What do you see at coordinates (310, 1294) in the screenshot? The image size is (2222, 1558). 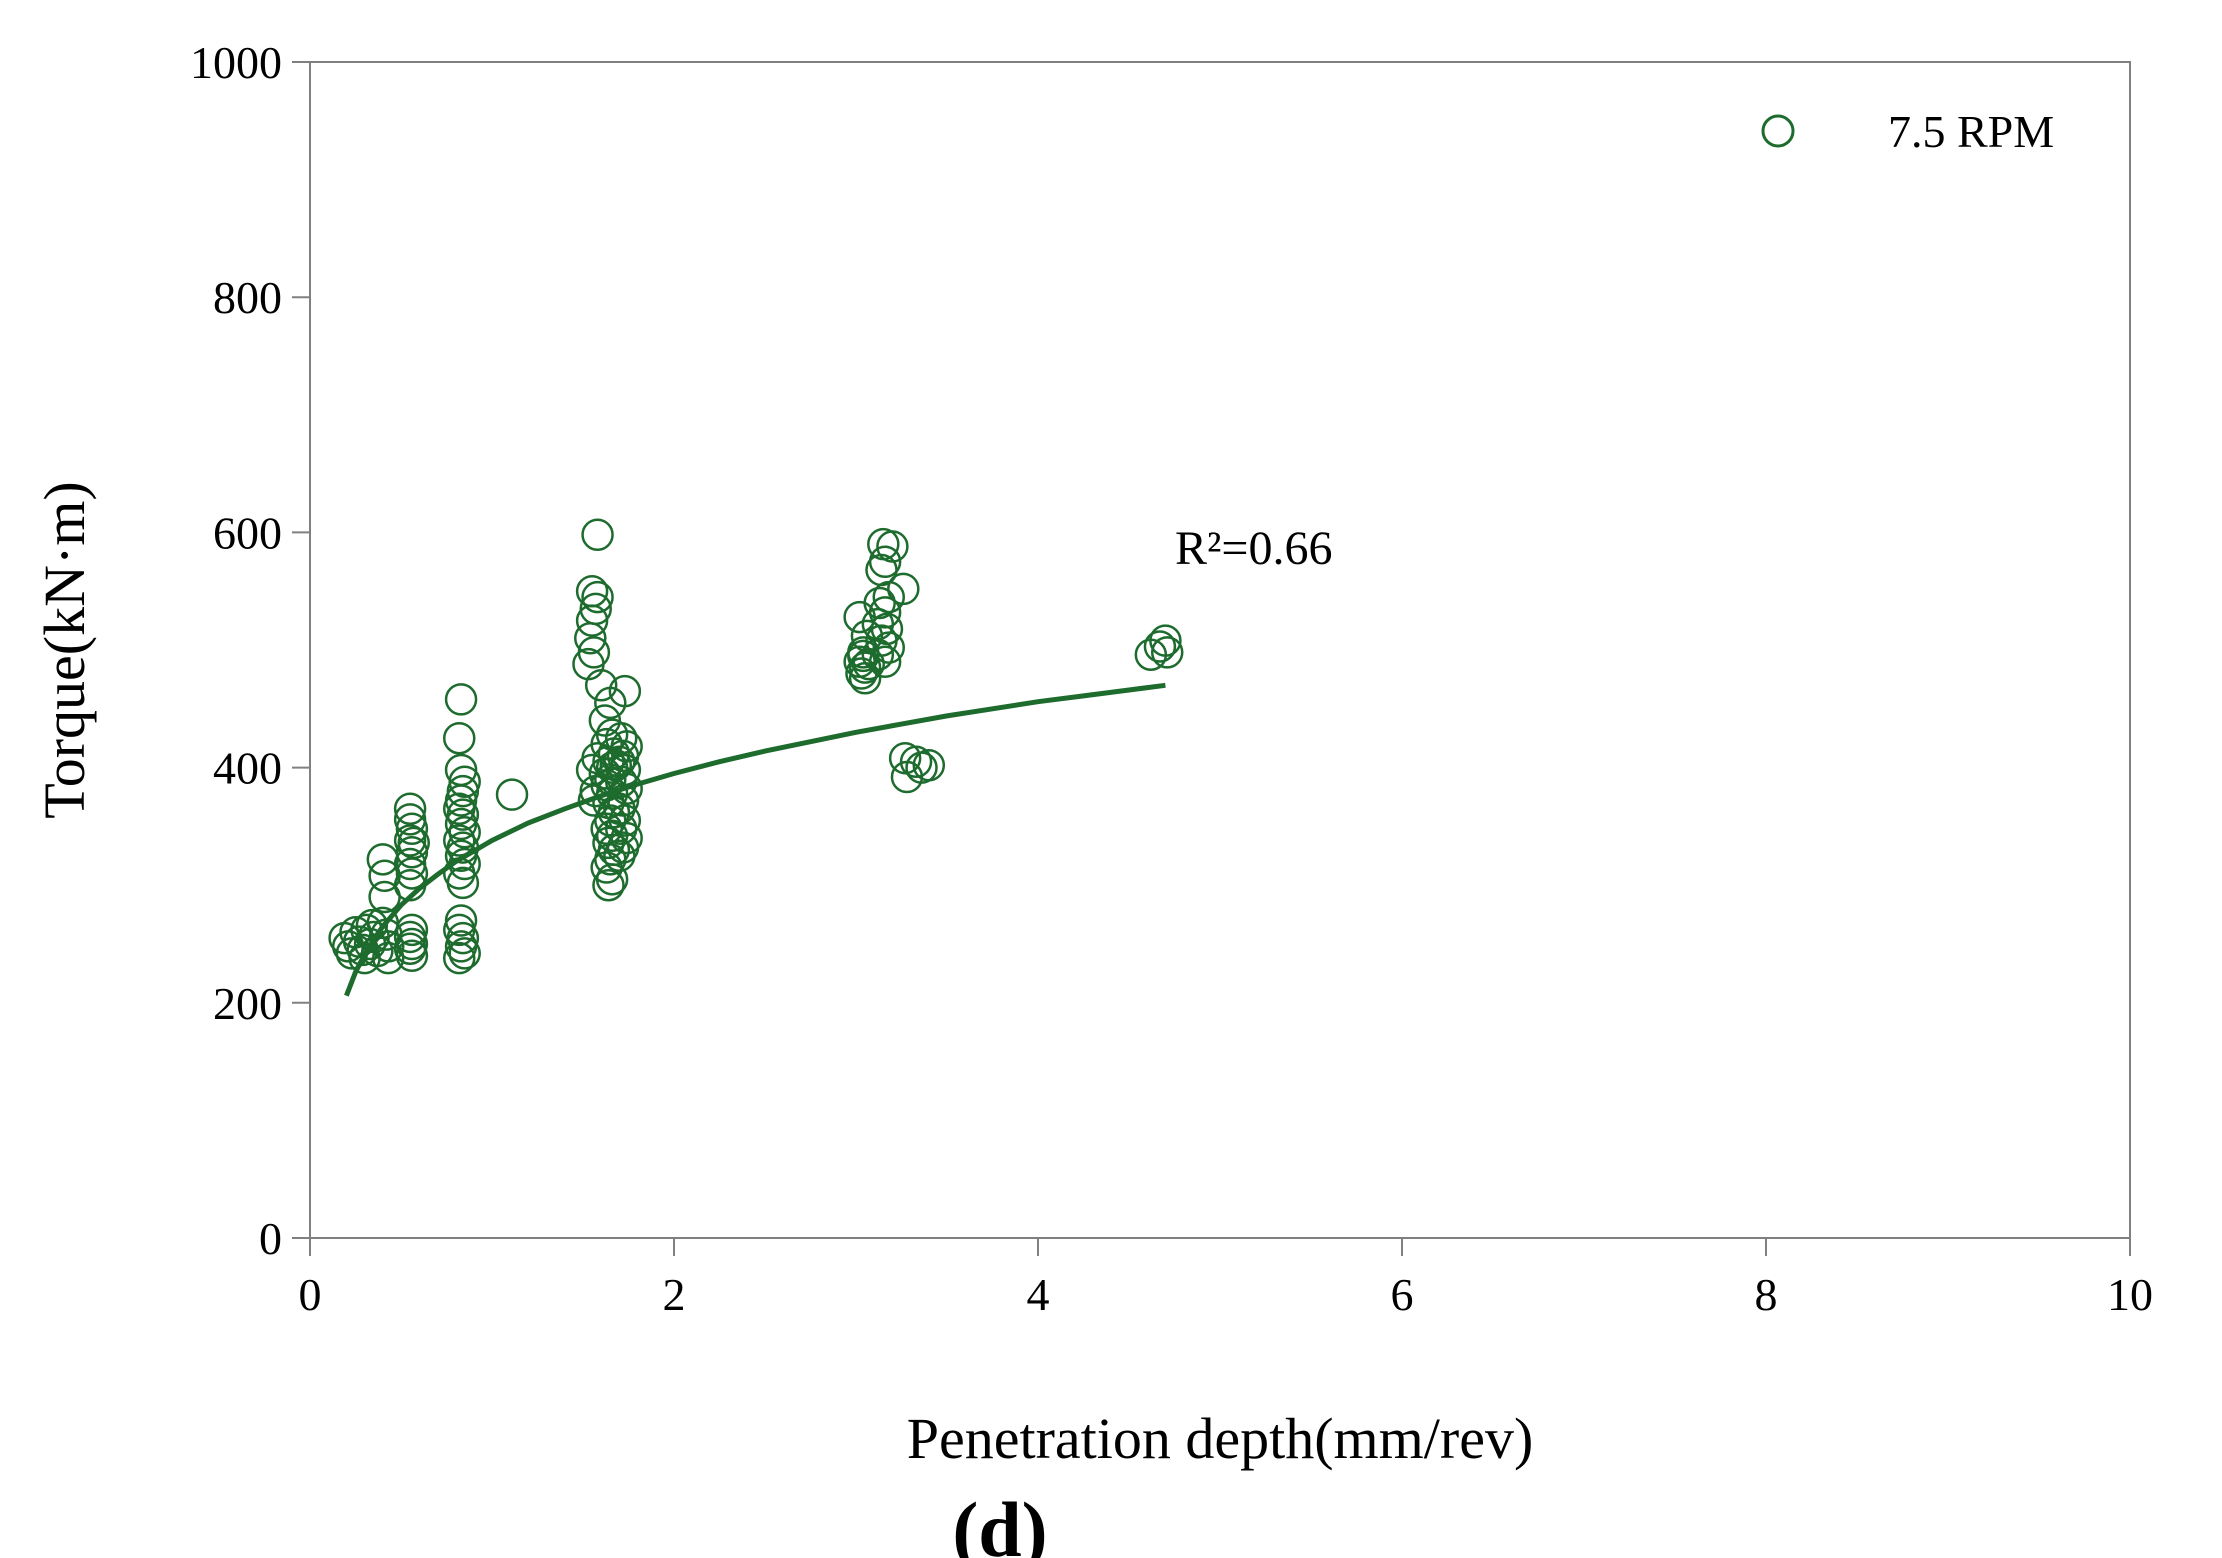 I see `x-tick-label: 0` at bounding box center [310, 1294].